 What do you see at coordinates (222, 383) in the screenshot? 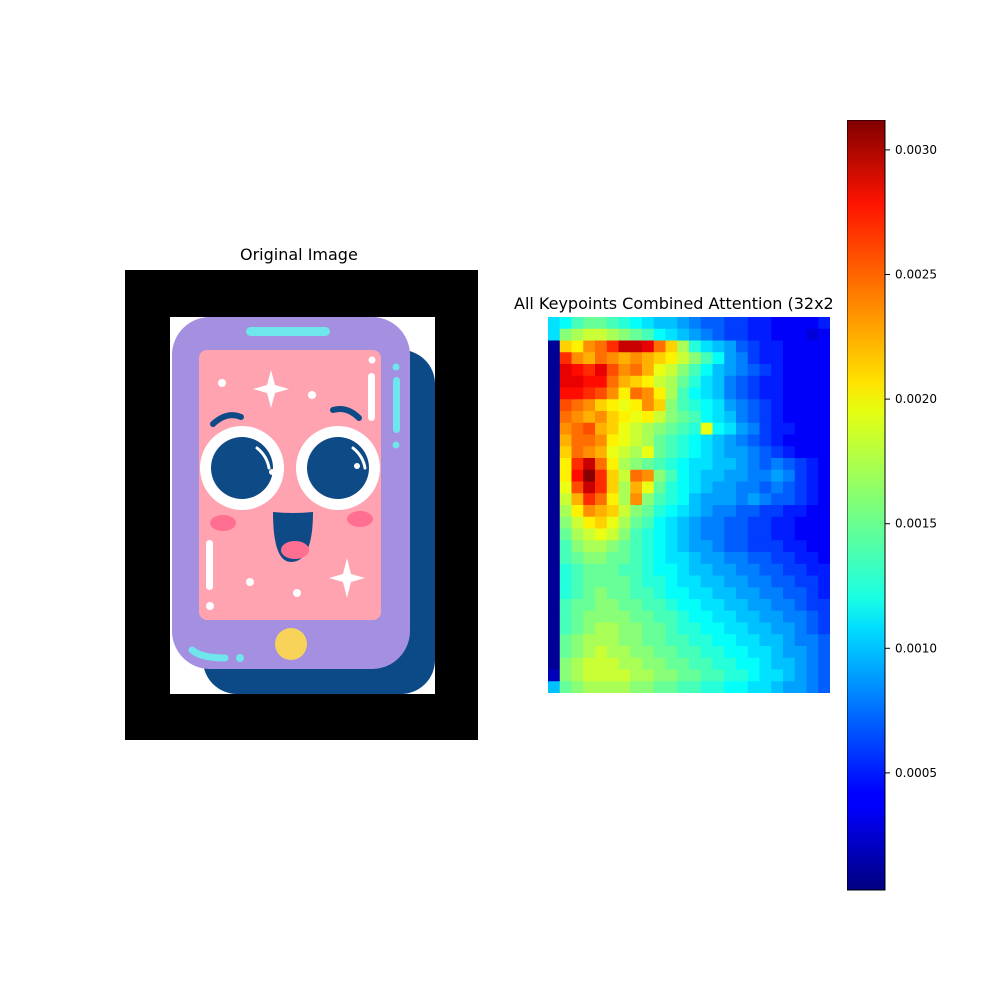
I see `screen-dot` at bounding box center [222, 383].